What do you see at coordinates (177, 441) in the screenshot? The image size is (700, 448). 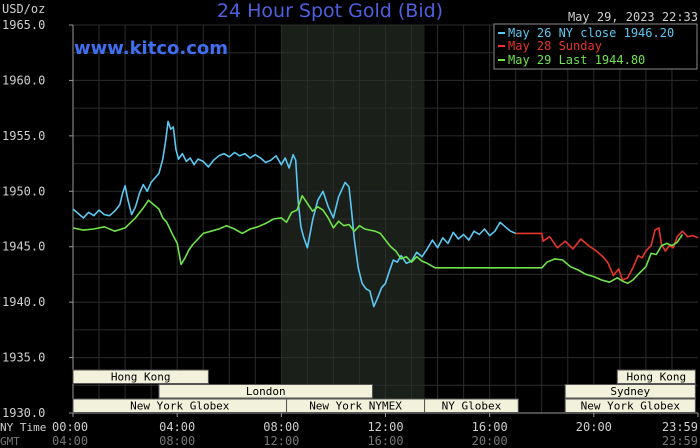 I see `gmt-tick-label: 08:00` at bounding box center [177, 441].